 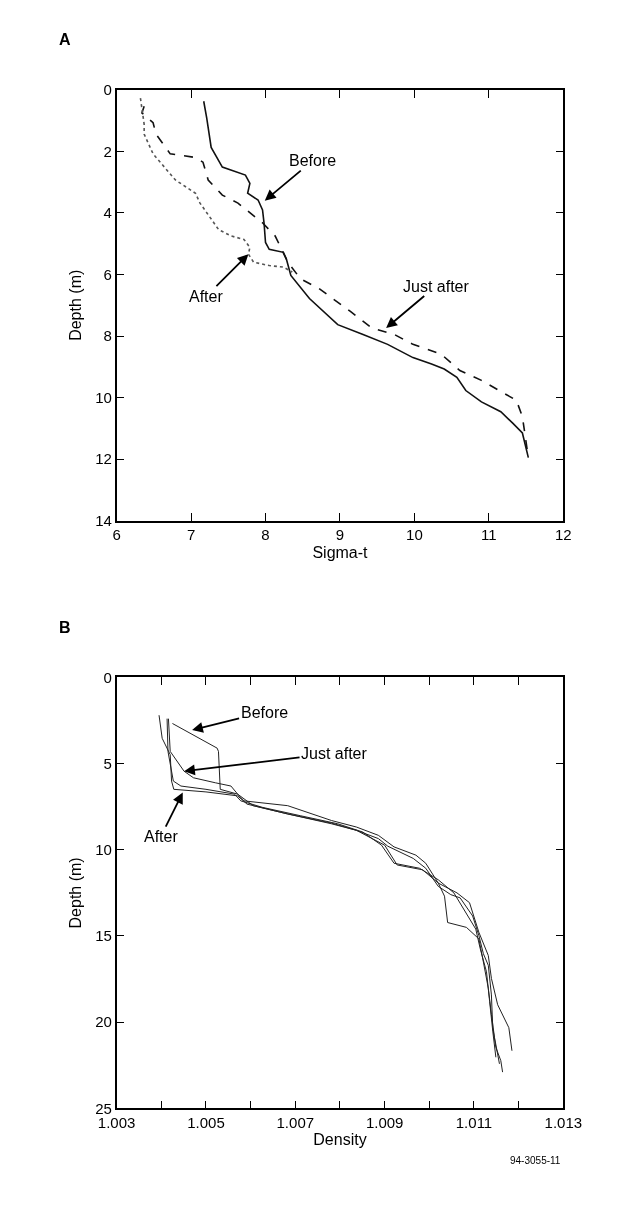 What do you see at coordinates (107, 151) in the screenshot?
I see `y-tick-label: 2` at bounding box center [107, 151].